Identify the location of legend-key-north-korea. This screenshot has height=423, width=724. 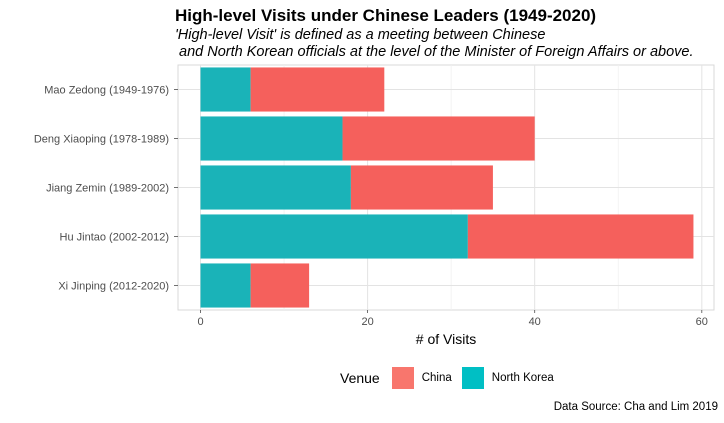
(472, 378).